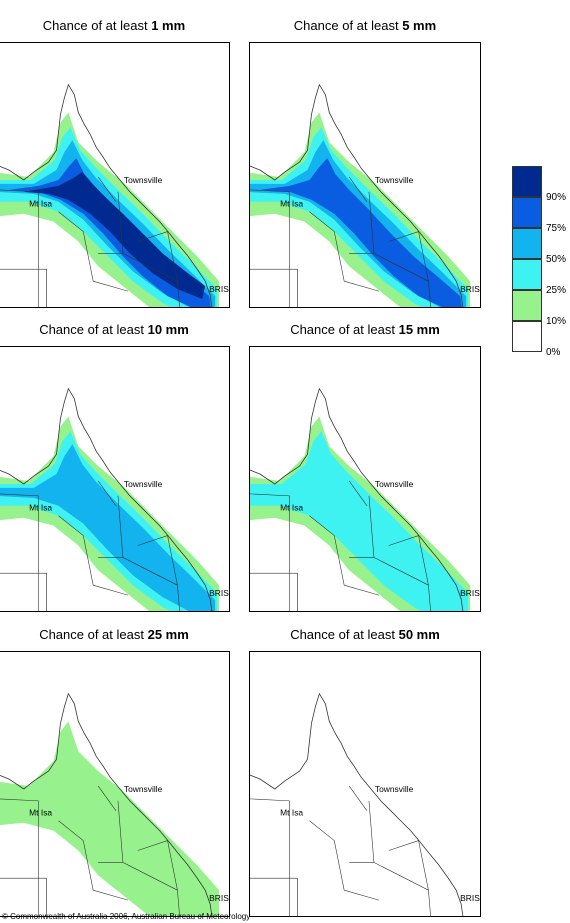 The width and height of the screenshot is (570, 923). Describe the element at coordinates (556, 197) in the screenshot. I see `legend-label-90: 90%` at that location.